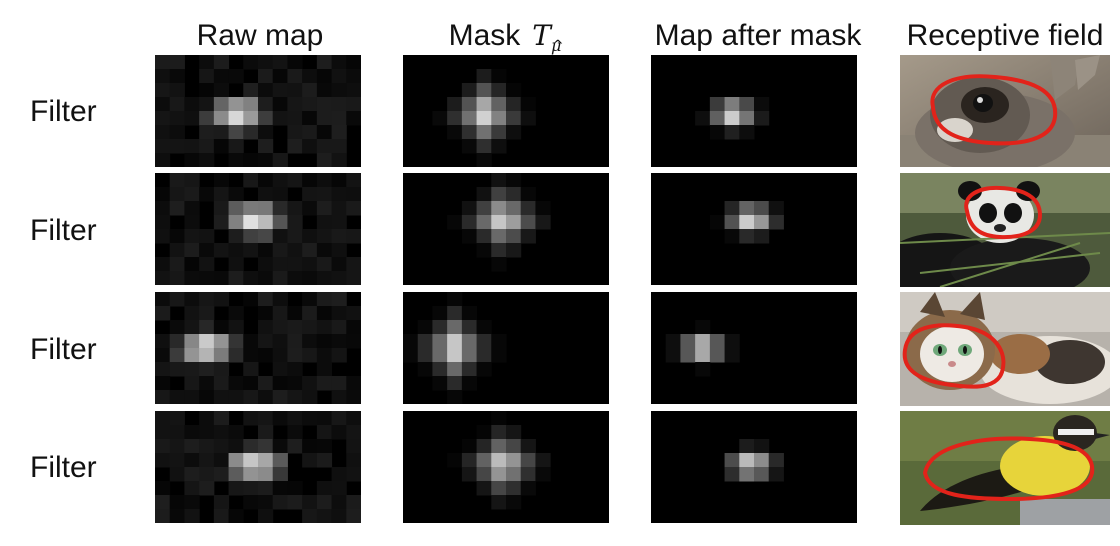 This screenshot has width=1120, height=546. Describe the element at coordinates (63, 467) in the screenshot. I see `row-label-filter-4: Filter` at that location.